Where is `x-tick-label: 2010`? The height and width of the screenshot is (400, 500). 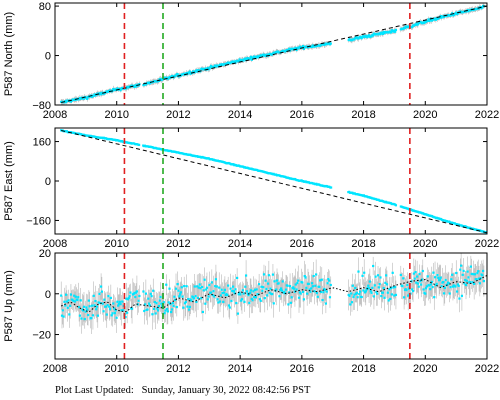 x-tick-label: 2010 is located at coordinates (116, 244).